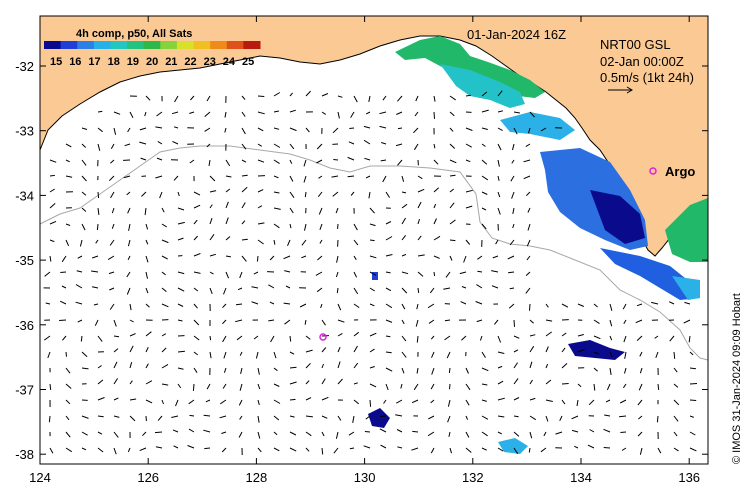 This screenshot has height=501, width=750. I want to click on valid-time-label: 02-Jan 00:00Z, so click(642, 61).